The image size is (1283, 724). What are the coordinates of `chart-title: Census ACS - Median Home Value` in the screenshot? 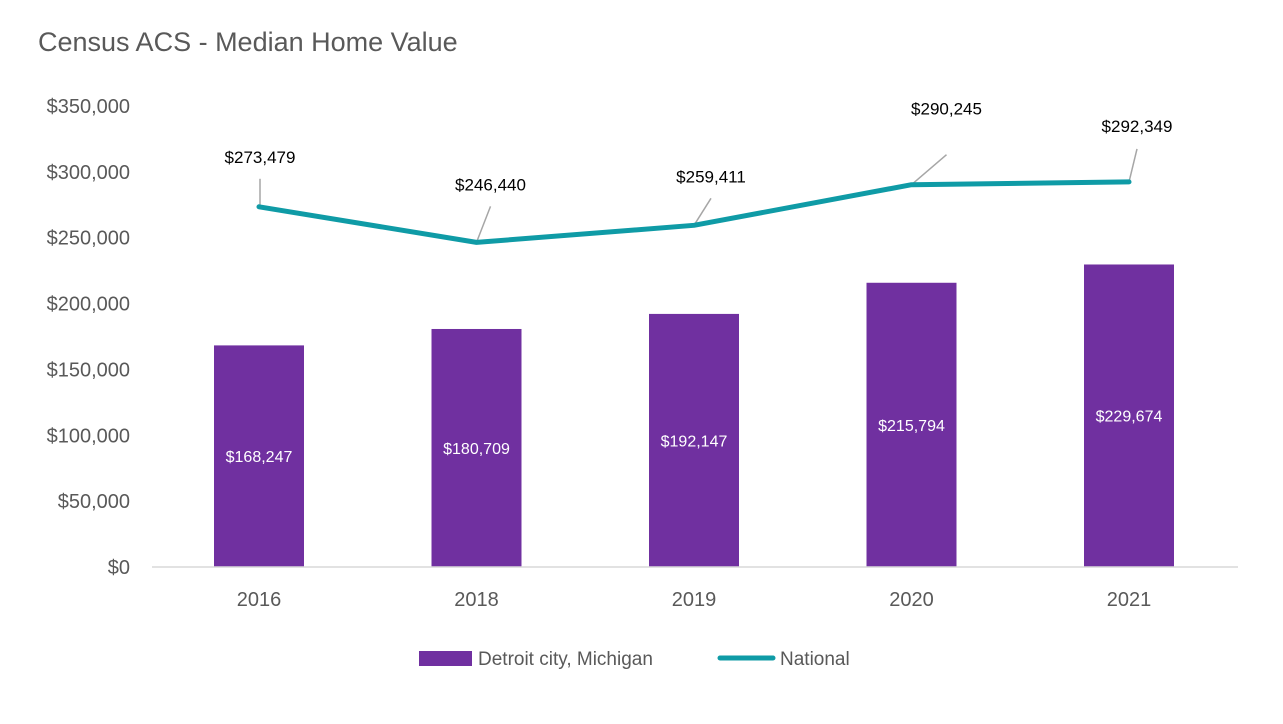 It's located at (248, 42).